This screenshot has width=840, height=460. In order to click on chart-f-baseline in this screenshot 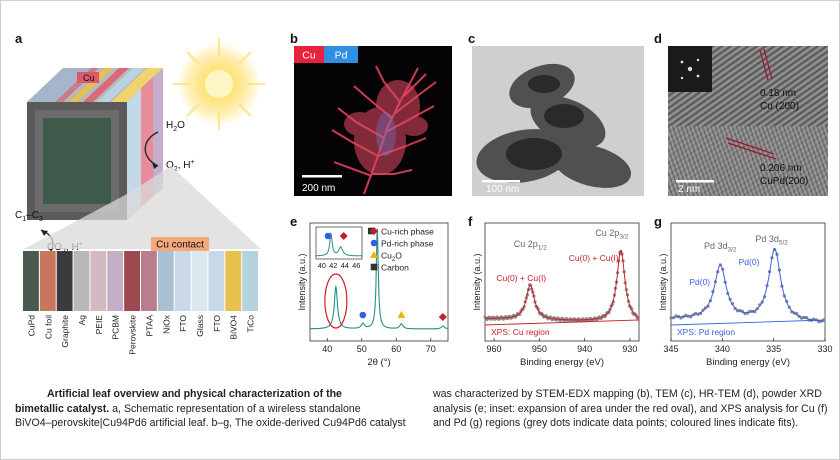, I will do `click(562, 322)`.